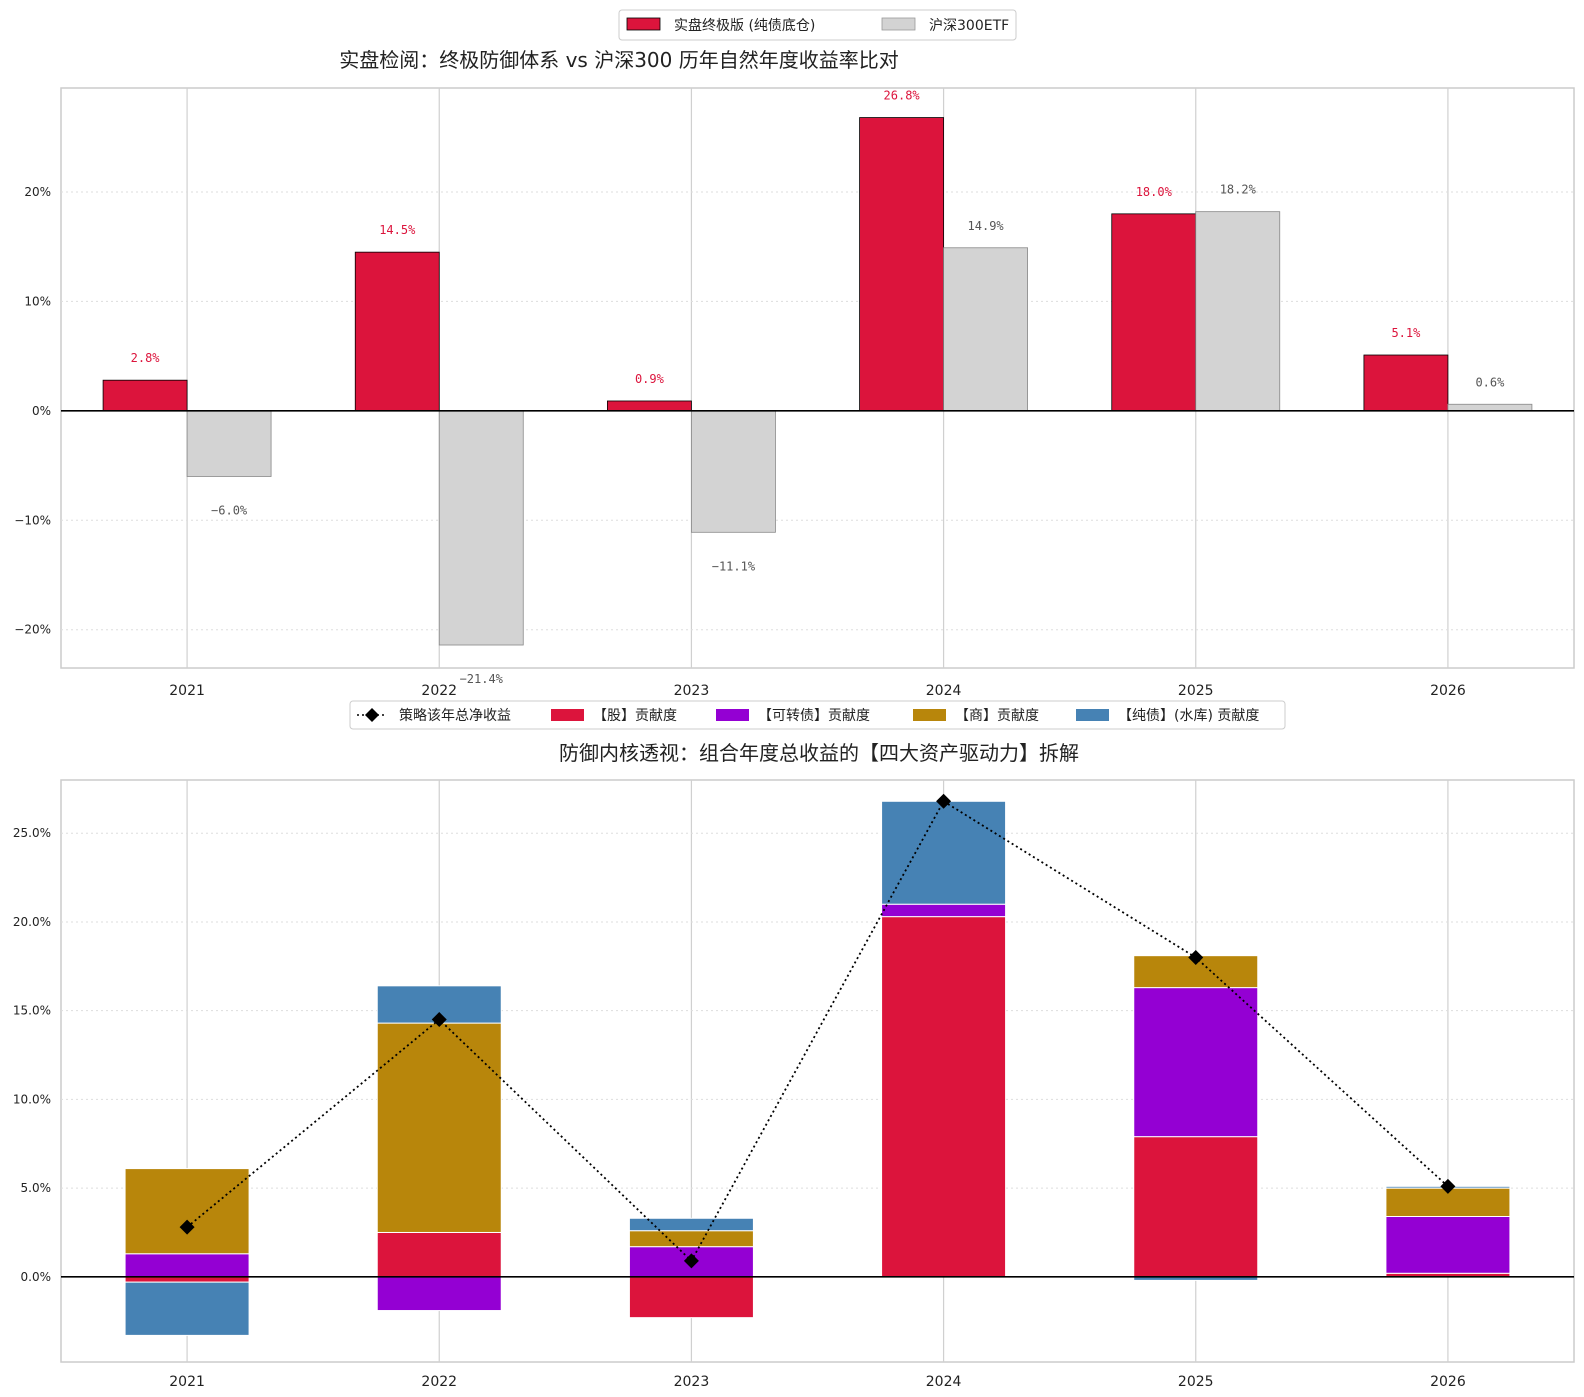 The height and width of the screenshot is (1397, 1584). What do you see at coordinates (481, 528) in the screenshot?
I see `chart-1-bar-s1-2022` at bounding box center [481, 528].